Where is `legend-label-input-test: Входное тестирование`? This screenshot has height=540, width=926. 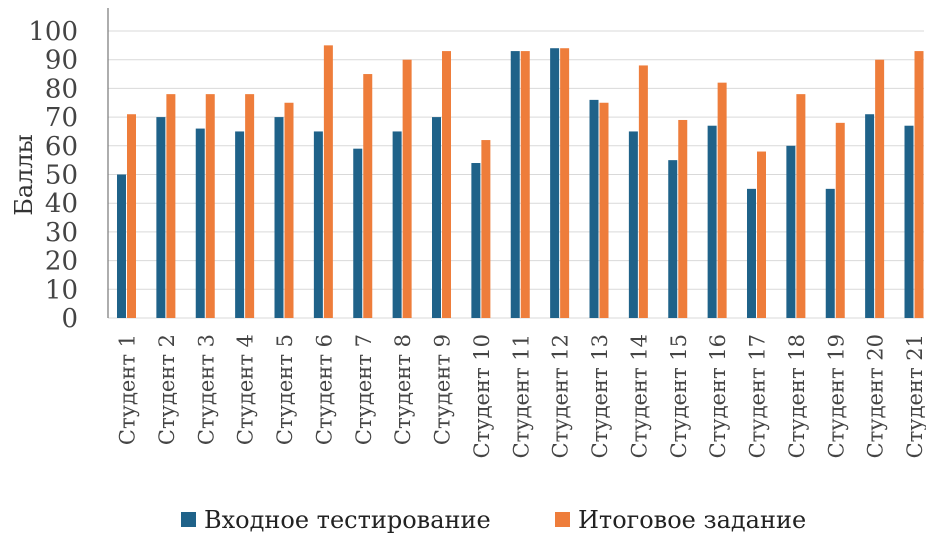 legend-label-input-test: Входное тестирование is located at coordinates (347, 520).